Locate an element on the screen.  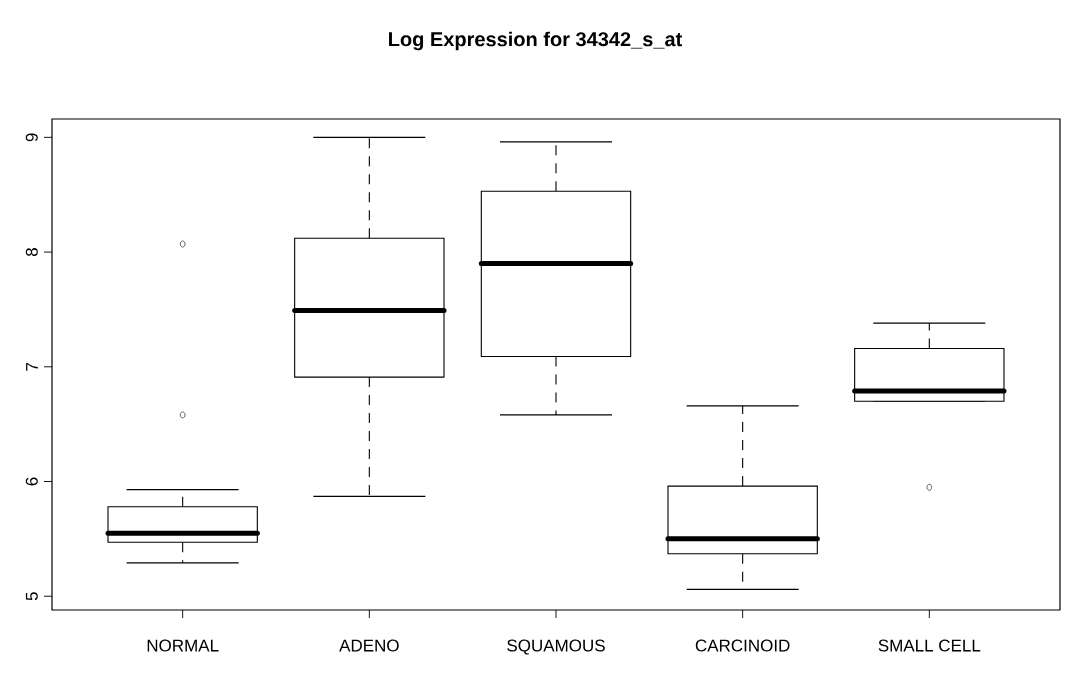
y-tick-label: 9 is located at coordinates (31, 137).